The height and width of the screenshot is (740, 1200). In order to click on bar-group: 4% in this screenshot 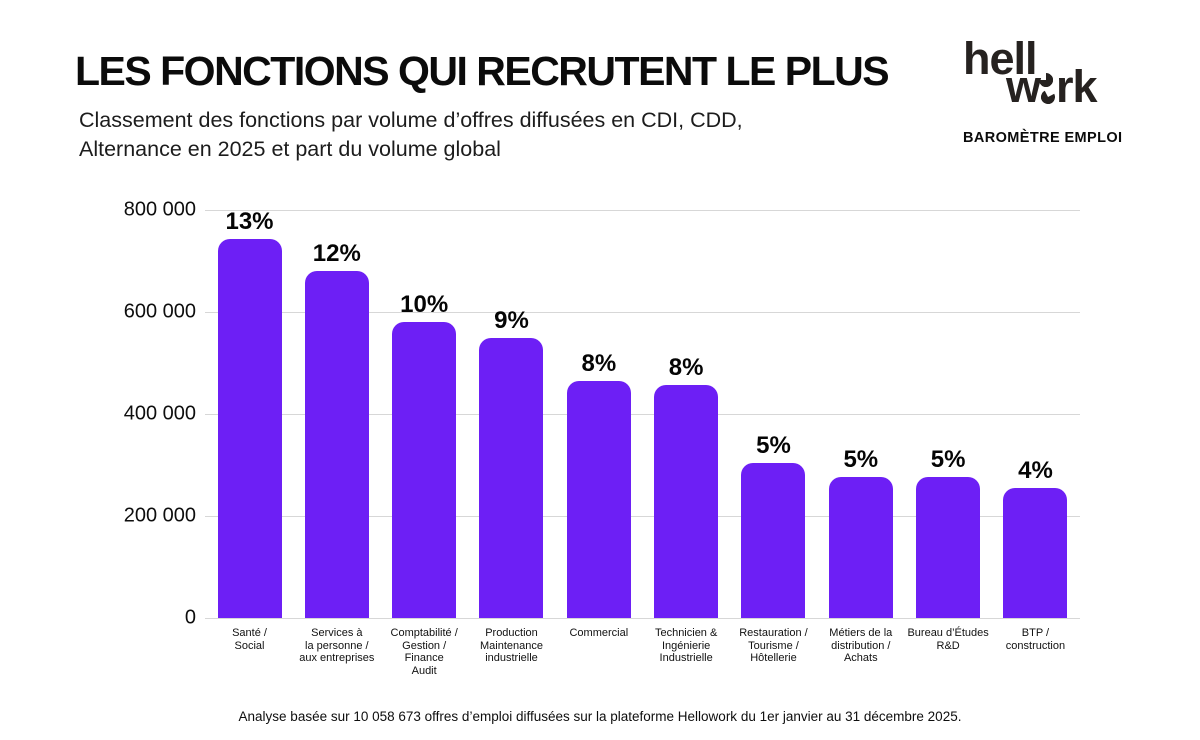, I will do `click(1035, 414)`.